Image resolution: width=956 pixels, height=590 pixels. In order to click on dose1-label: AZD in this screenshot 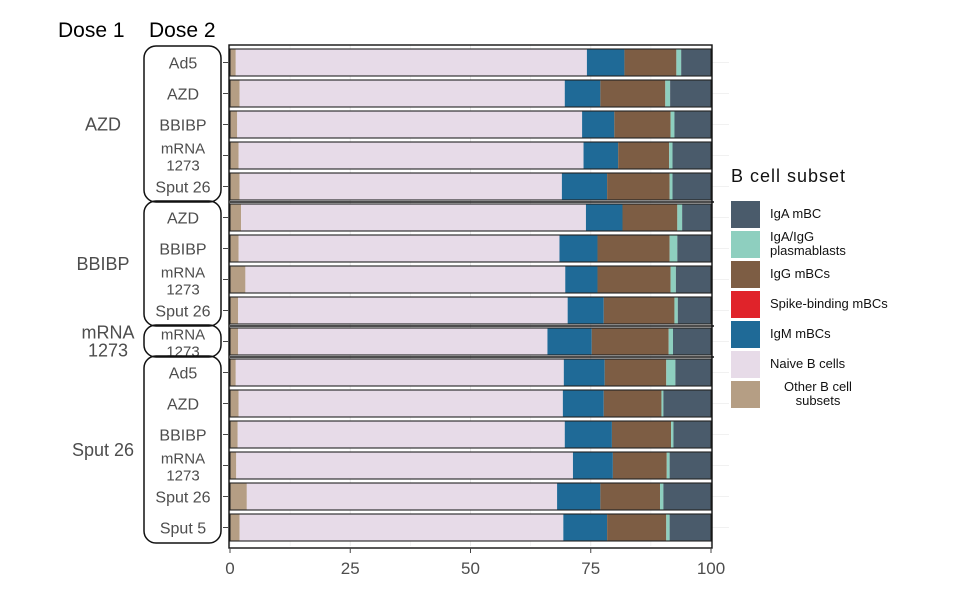, I will do `click(103, 125)`.